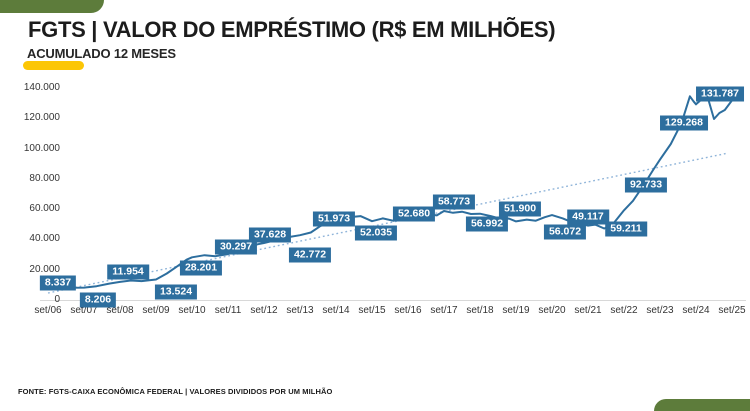 The image size is (750, 411). I want to click on x-tick-label: set/22, so click(624, 310).